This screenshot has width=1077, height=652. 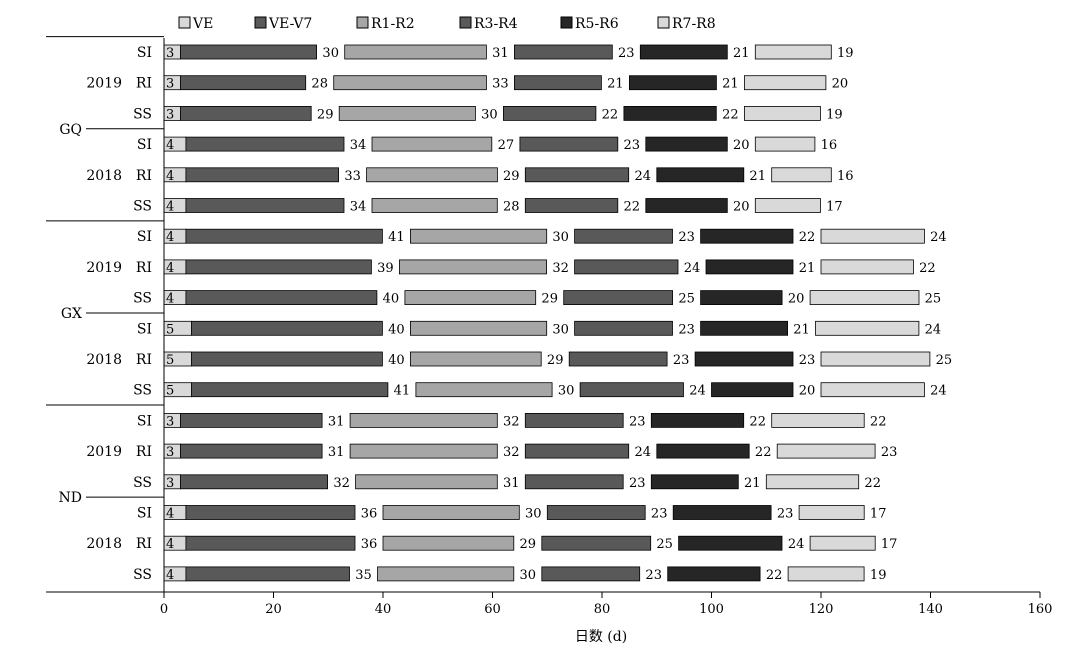 I want to click on data-label: 17, so click(x=889, y=544).